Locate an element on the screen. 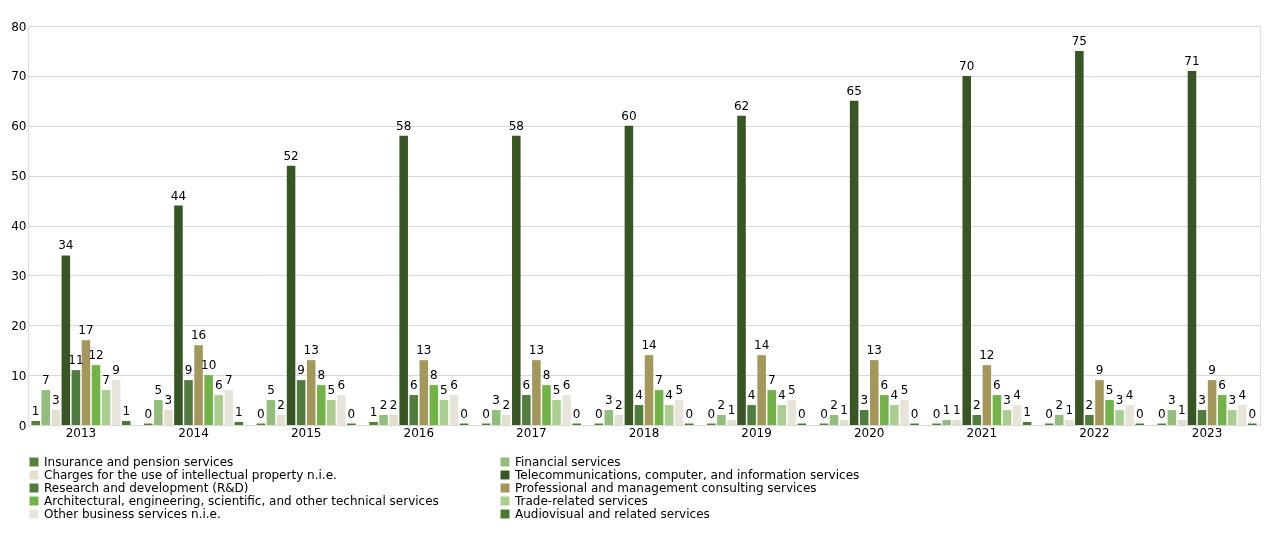 This screenshot has height=533, width=1287. y-tick-label: 20 is located at coordinates (19, 325).